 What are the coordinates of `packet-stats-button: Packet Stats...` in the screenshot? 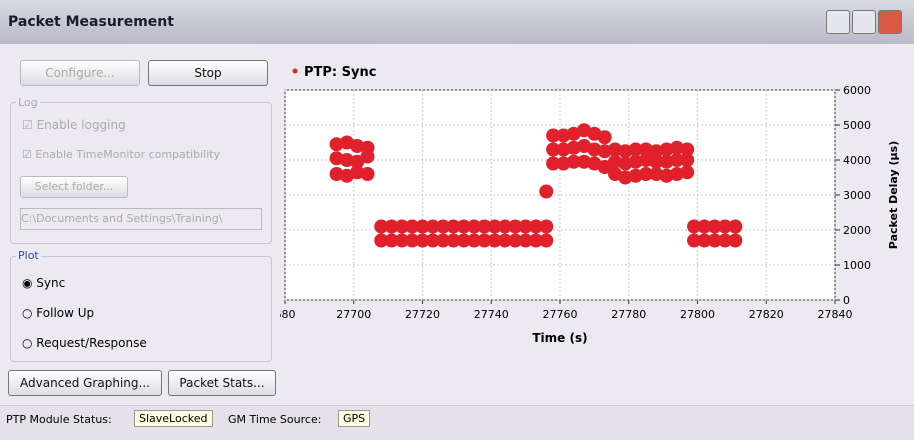 It's located at (222, 383).